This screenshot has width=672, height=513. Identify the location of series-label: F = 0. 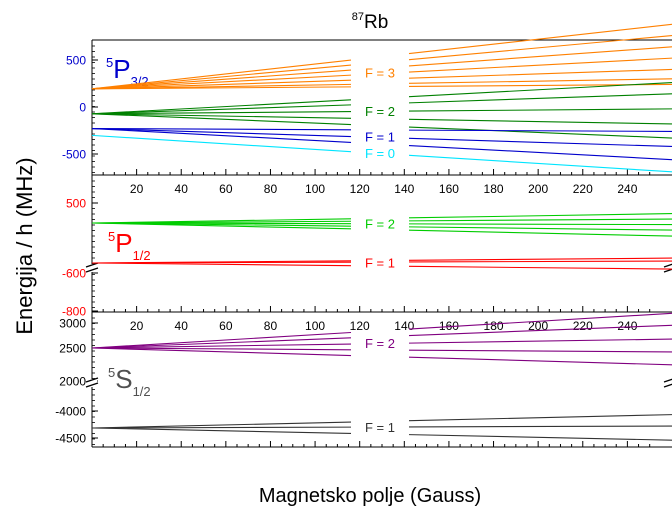
(380, 153).